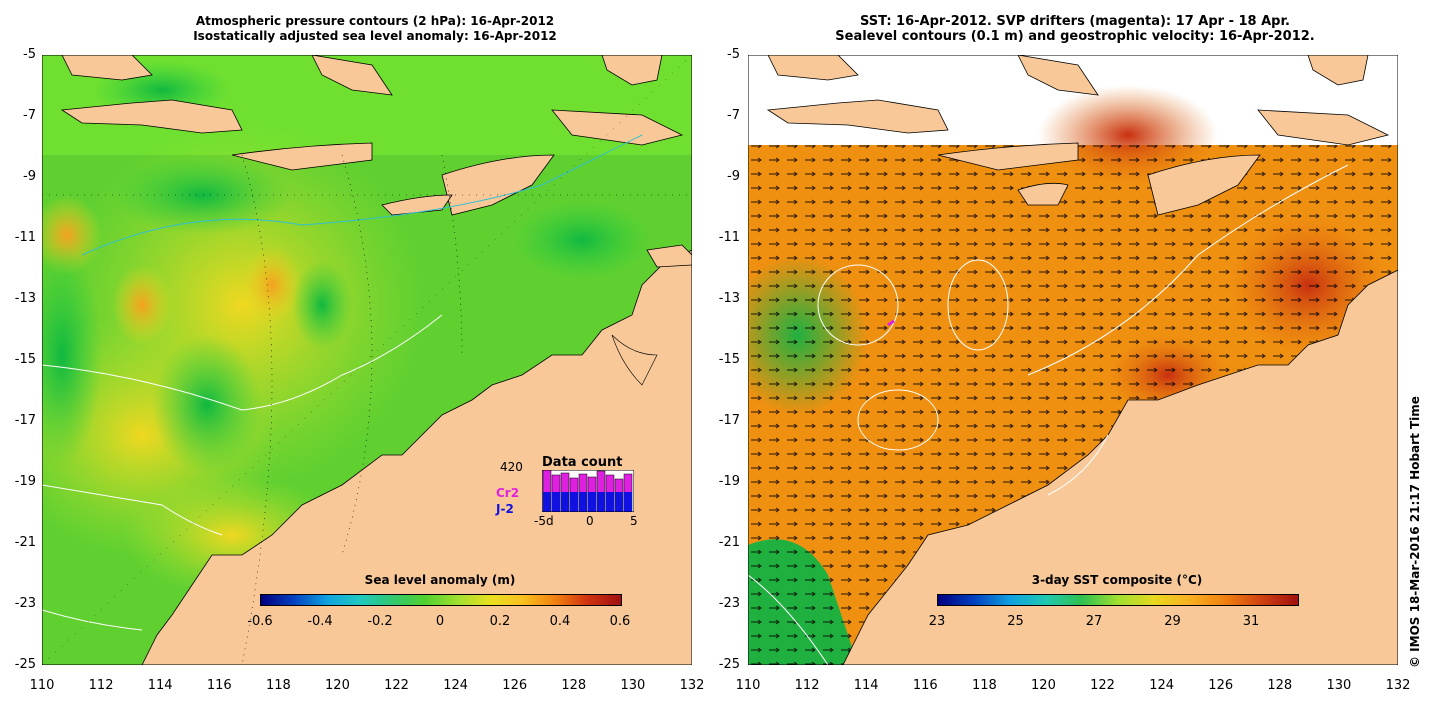 Image resolution: width=1440 pixels, height=710 pixels. What do you see at coordinates (500, 621) in the screenshot?
I see `colorbar-tick-label: 0.2` at bounding box center [500, 621].